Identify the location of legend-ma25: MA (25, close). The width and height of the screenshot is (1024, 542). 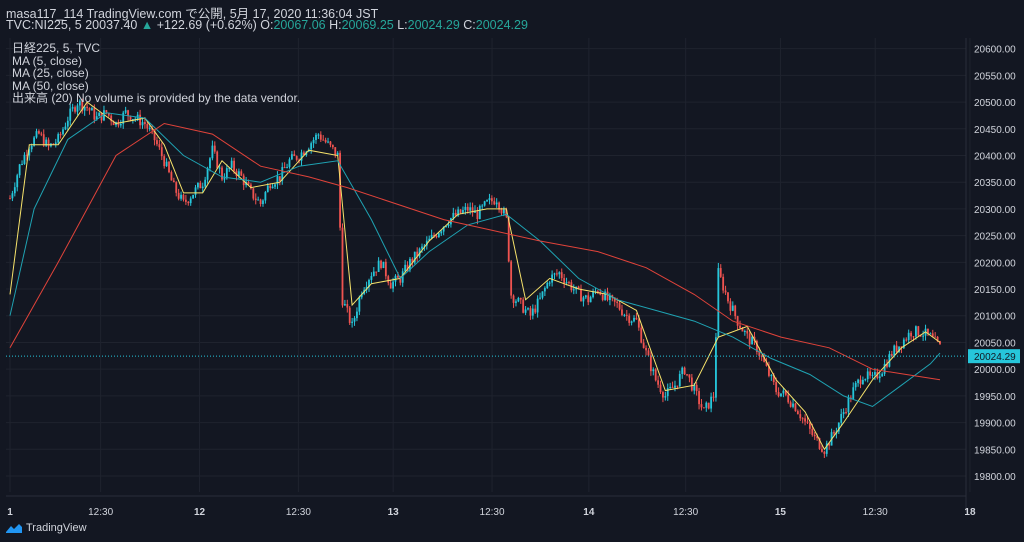
(50, 73).